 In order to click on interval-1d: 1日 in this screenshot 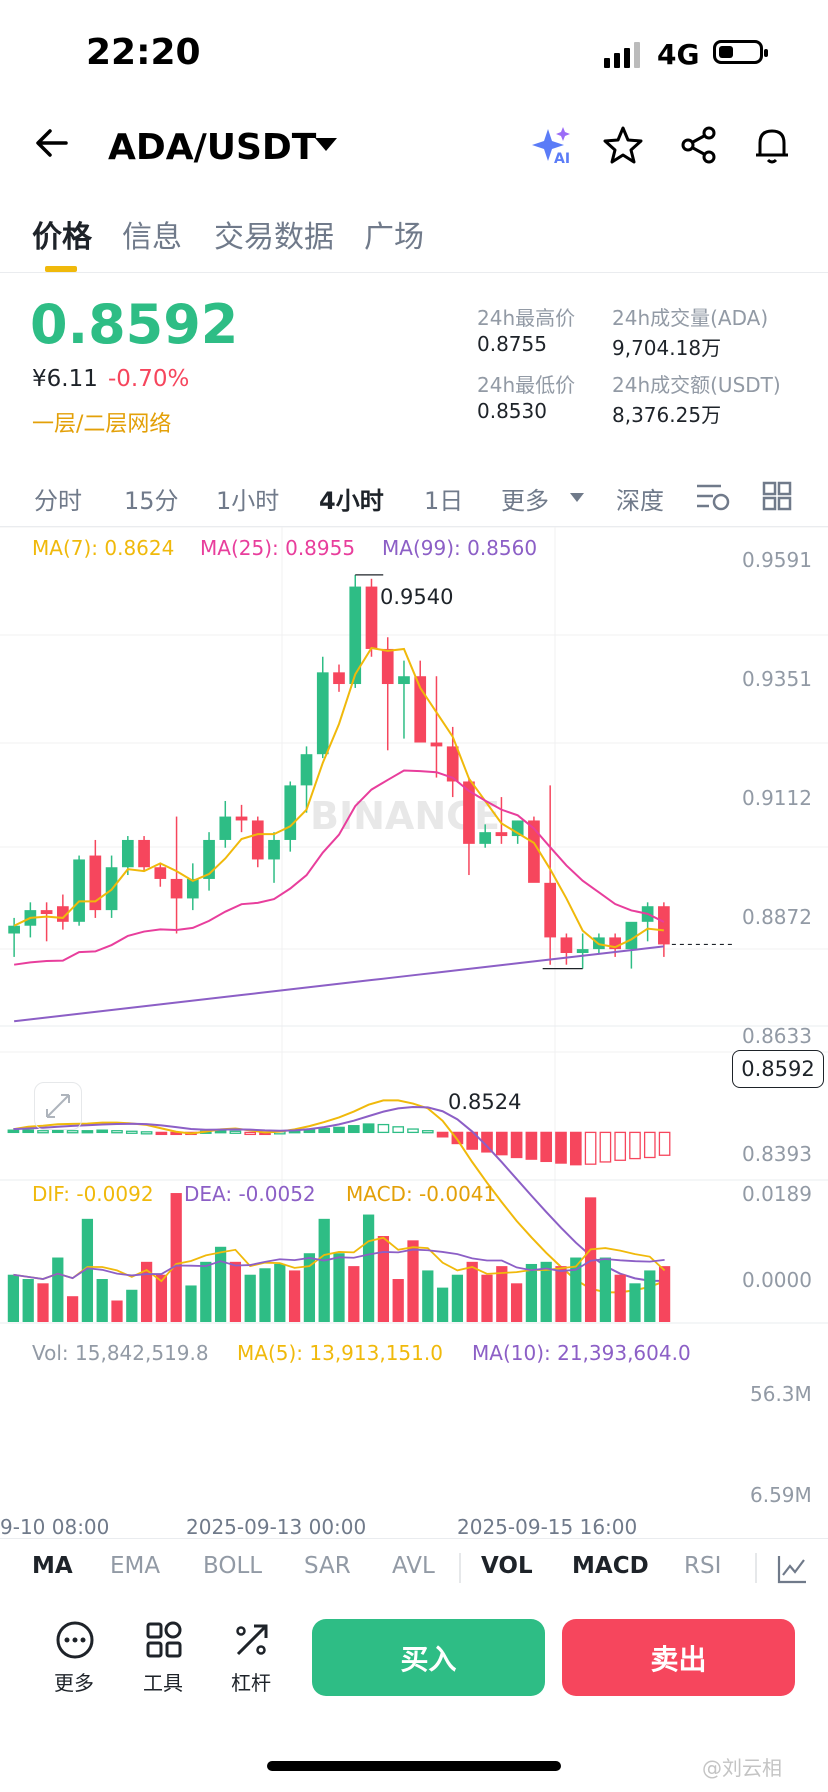, I will do `click(444, 501)`.